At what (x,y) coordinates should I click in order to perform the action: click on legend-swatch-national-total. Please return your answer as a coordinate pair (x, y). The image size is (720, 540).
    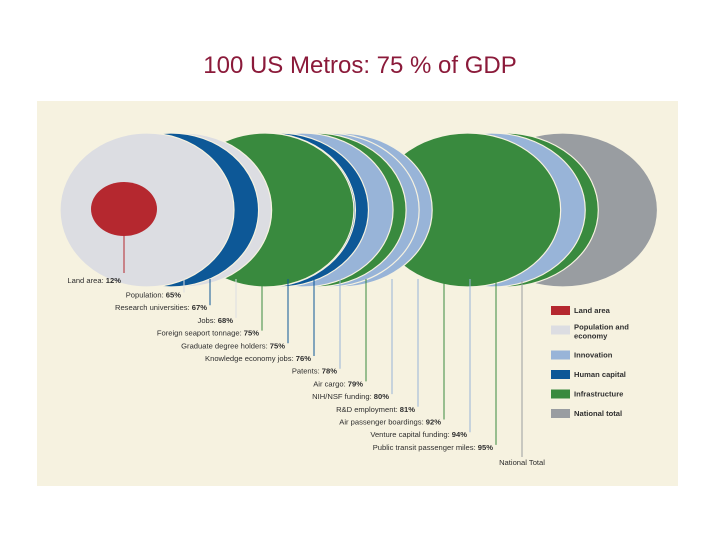
    Looking at the image, I should click on (560, 413).